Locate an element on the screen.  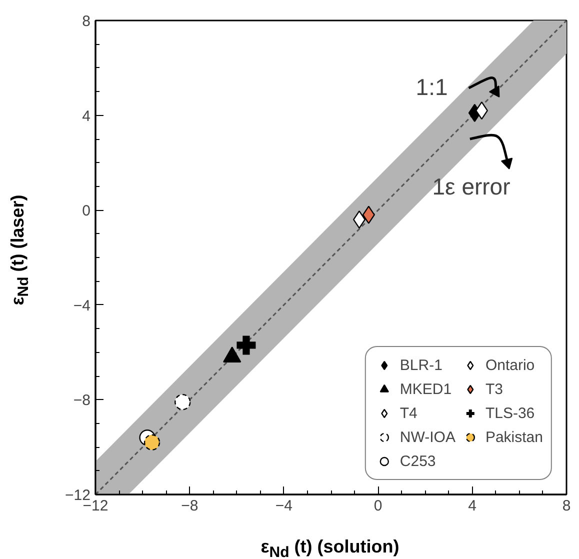
legend-label: T4 is located at coordinates (409, 413).